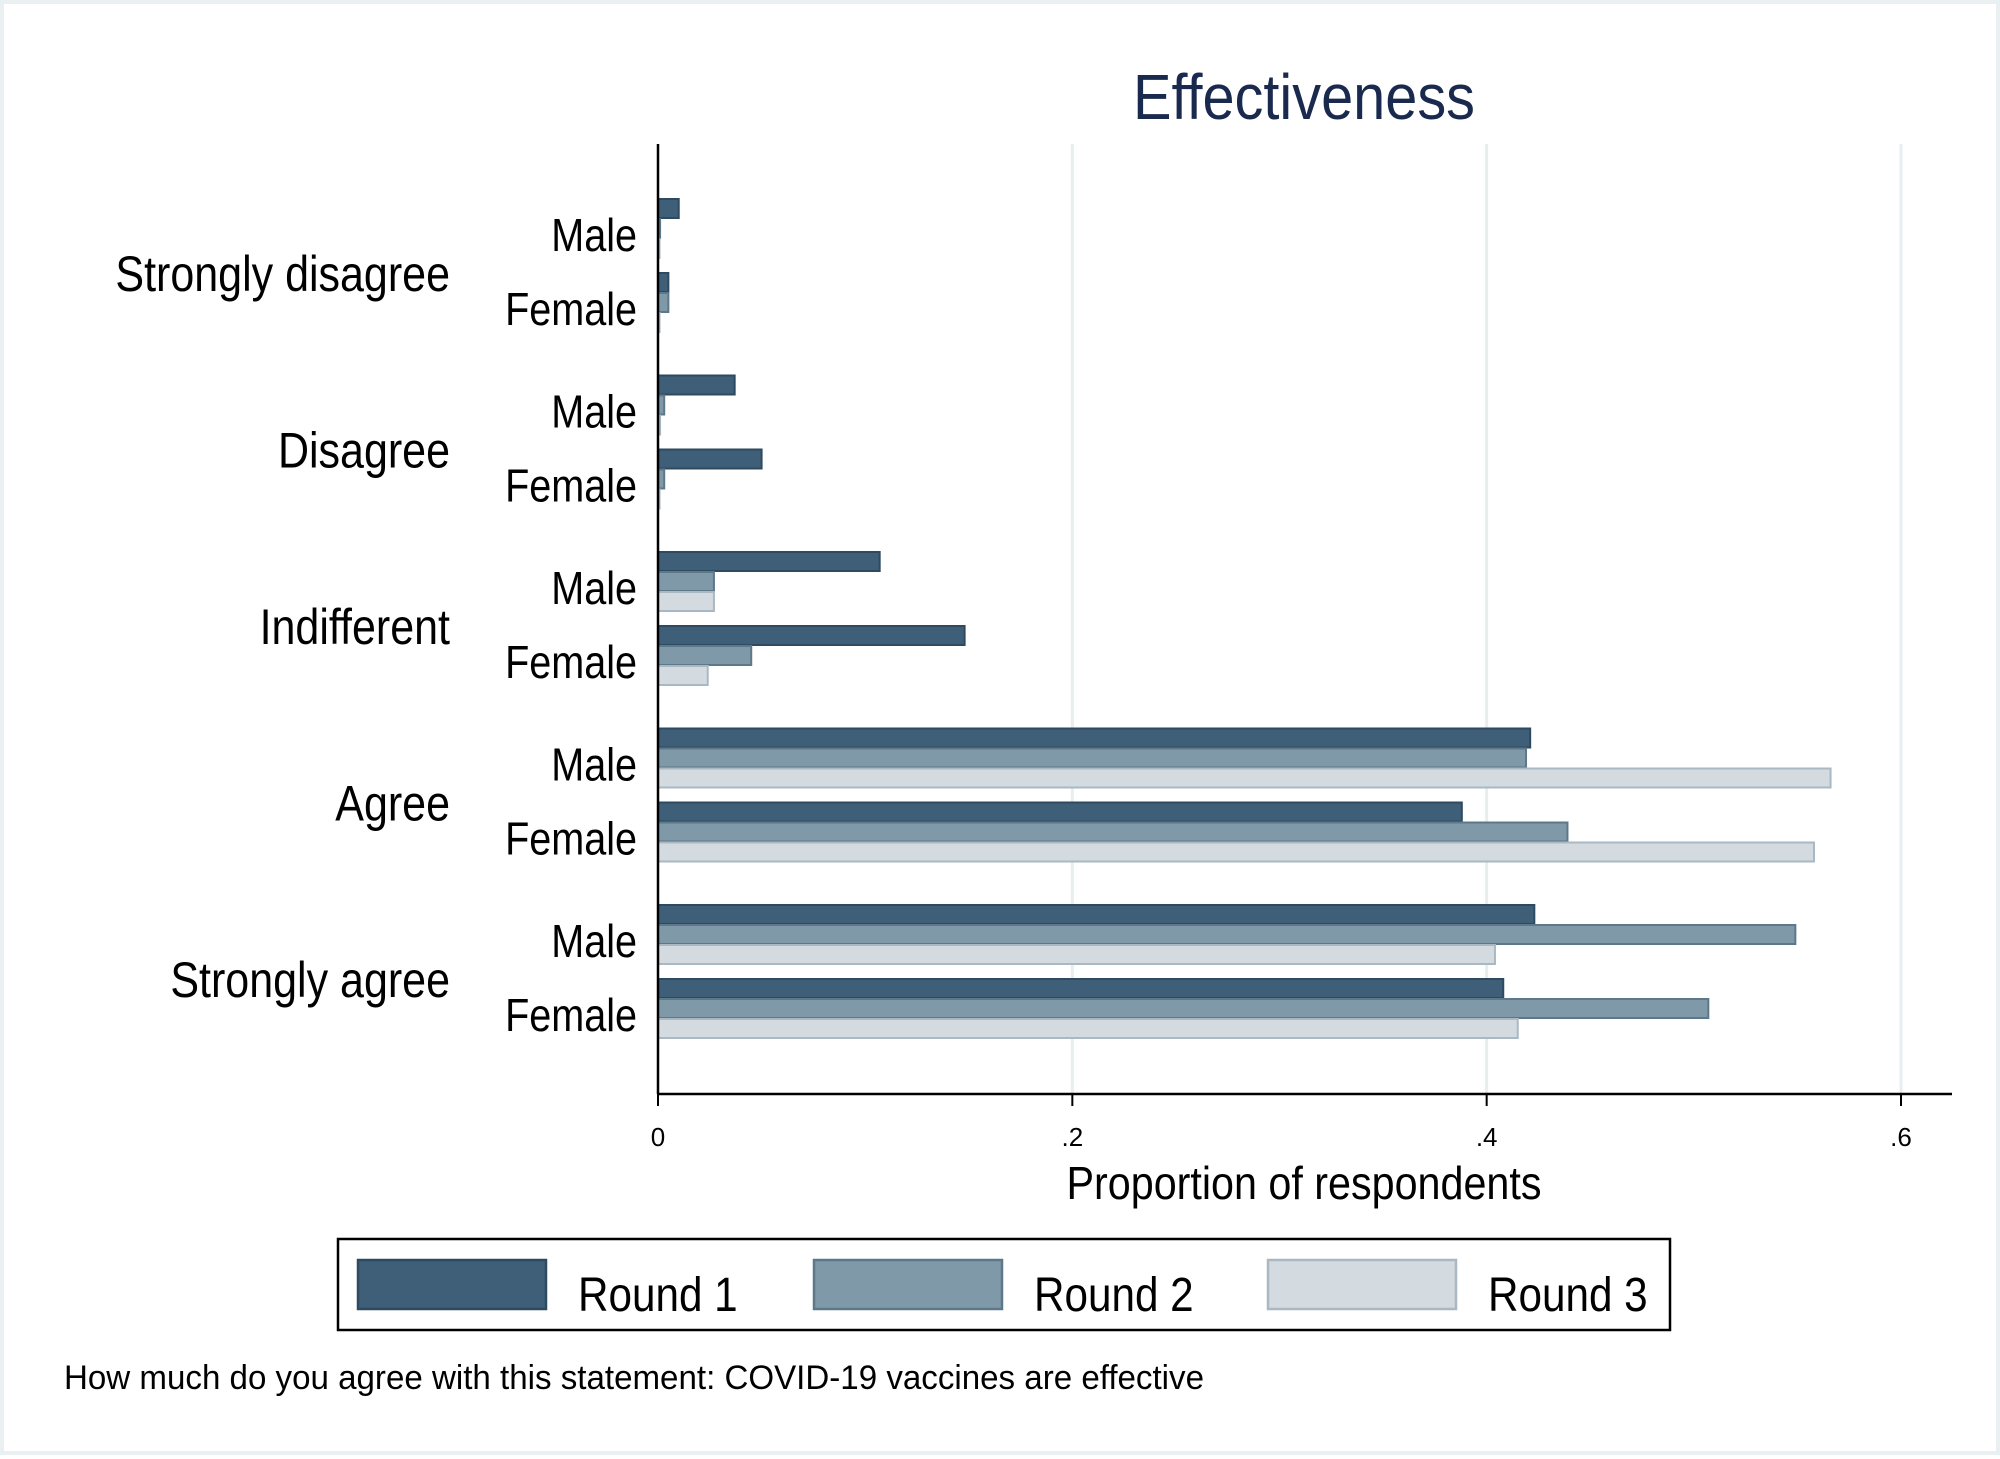 The image size is (2000, 1459). What do you see at coordinates (658, 1137) in the screenshot?
I see `x-tick-label: 0` at bounding box center [658, 1137].